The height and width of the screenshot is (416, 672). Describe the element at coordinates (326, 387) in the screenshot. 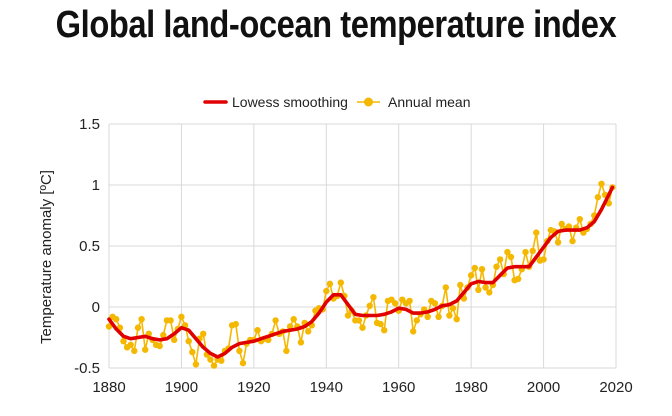

I see `x-tick-label: 1940` at that location.